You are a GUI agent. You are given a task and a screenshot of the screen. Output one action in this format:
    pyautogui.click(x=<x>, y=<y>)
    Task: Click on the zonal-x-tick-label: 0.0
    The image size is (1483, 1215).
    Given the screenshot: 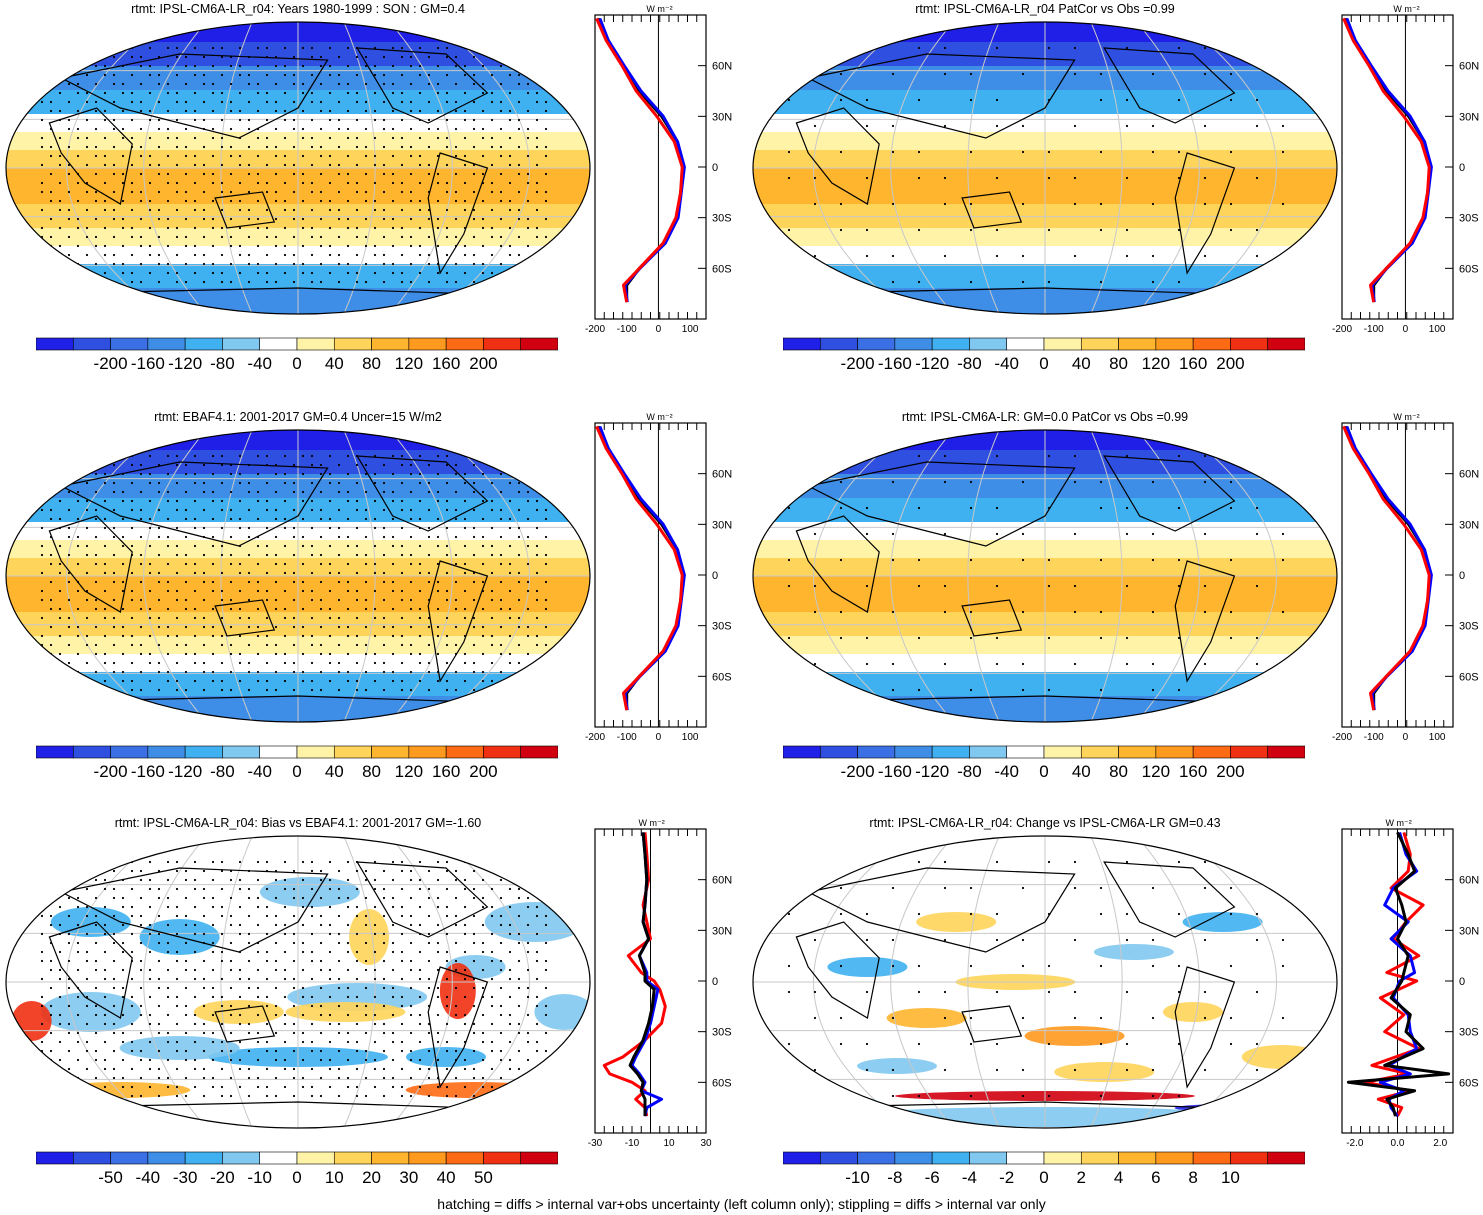 What is the action you would take?
    pyautogui.click(x=1398, y=1143)
    